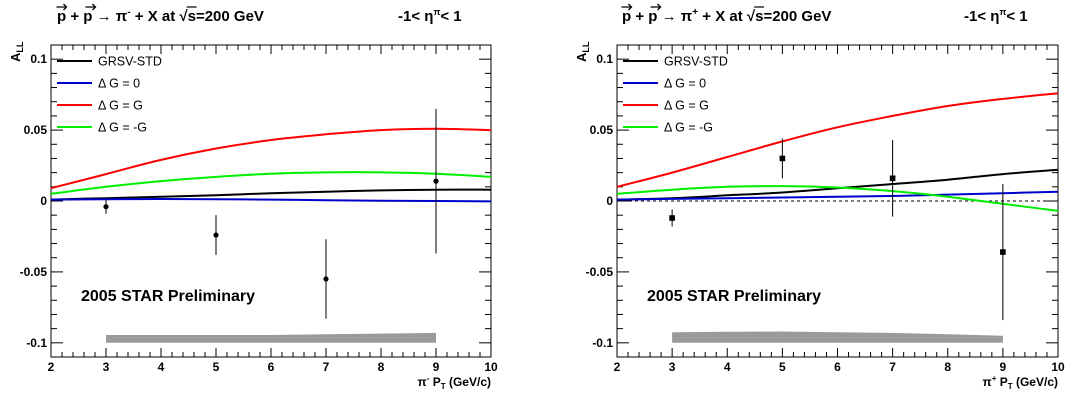 This screenshot has height=394, width=1068. What do you see at coordinates (128, 12) in the screenshot?
I see `title-charge: -` at bounding box center [128, 12].